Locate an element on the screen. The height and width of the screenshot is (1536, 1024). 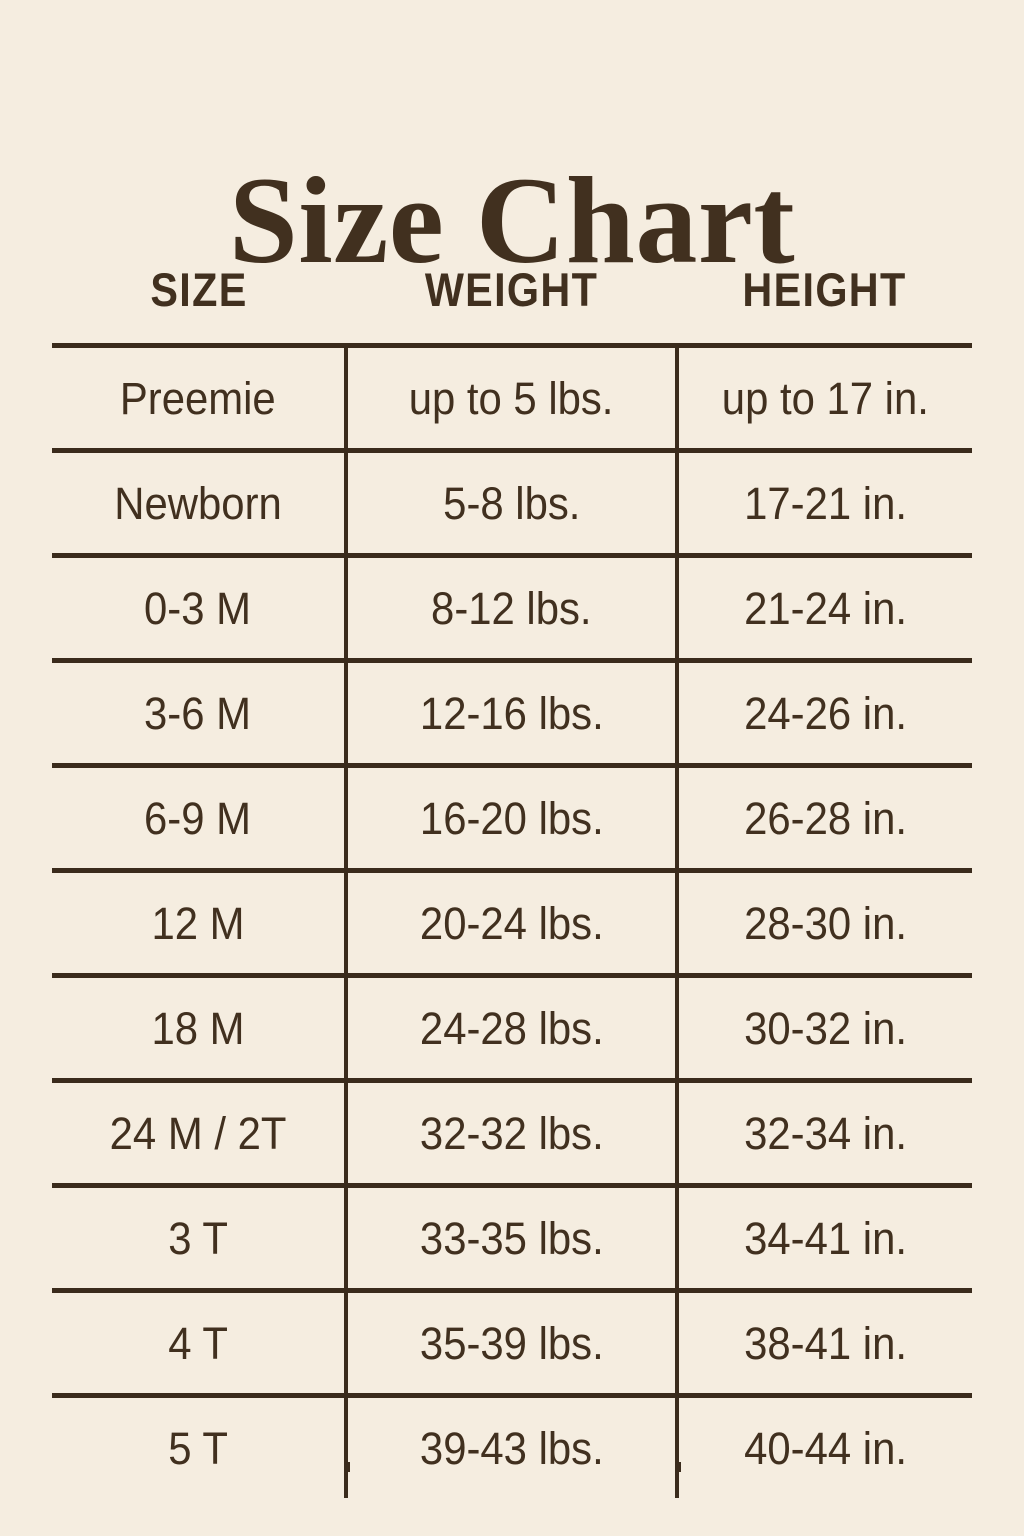
table-row: Preemie up to 5 lbs. up to 17 in. is located at coordinates (512, 398).